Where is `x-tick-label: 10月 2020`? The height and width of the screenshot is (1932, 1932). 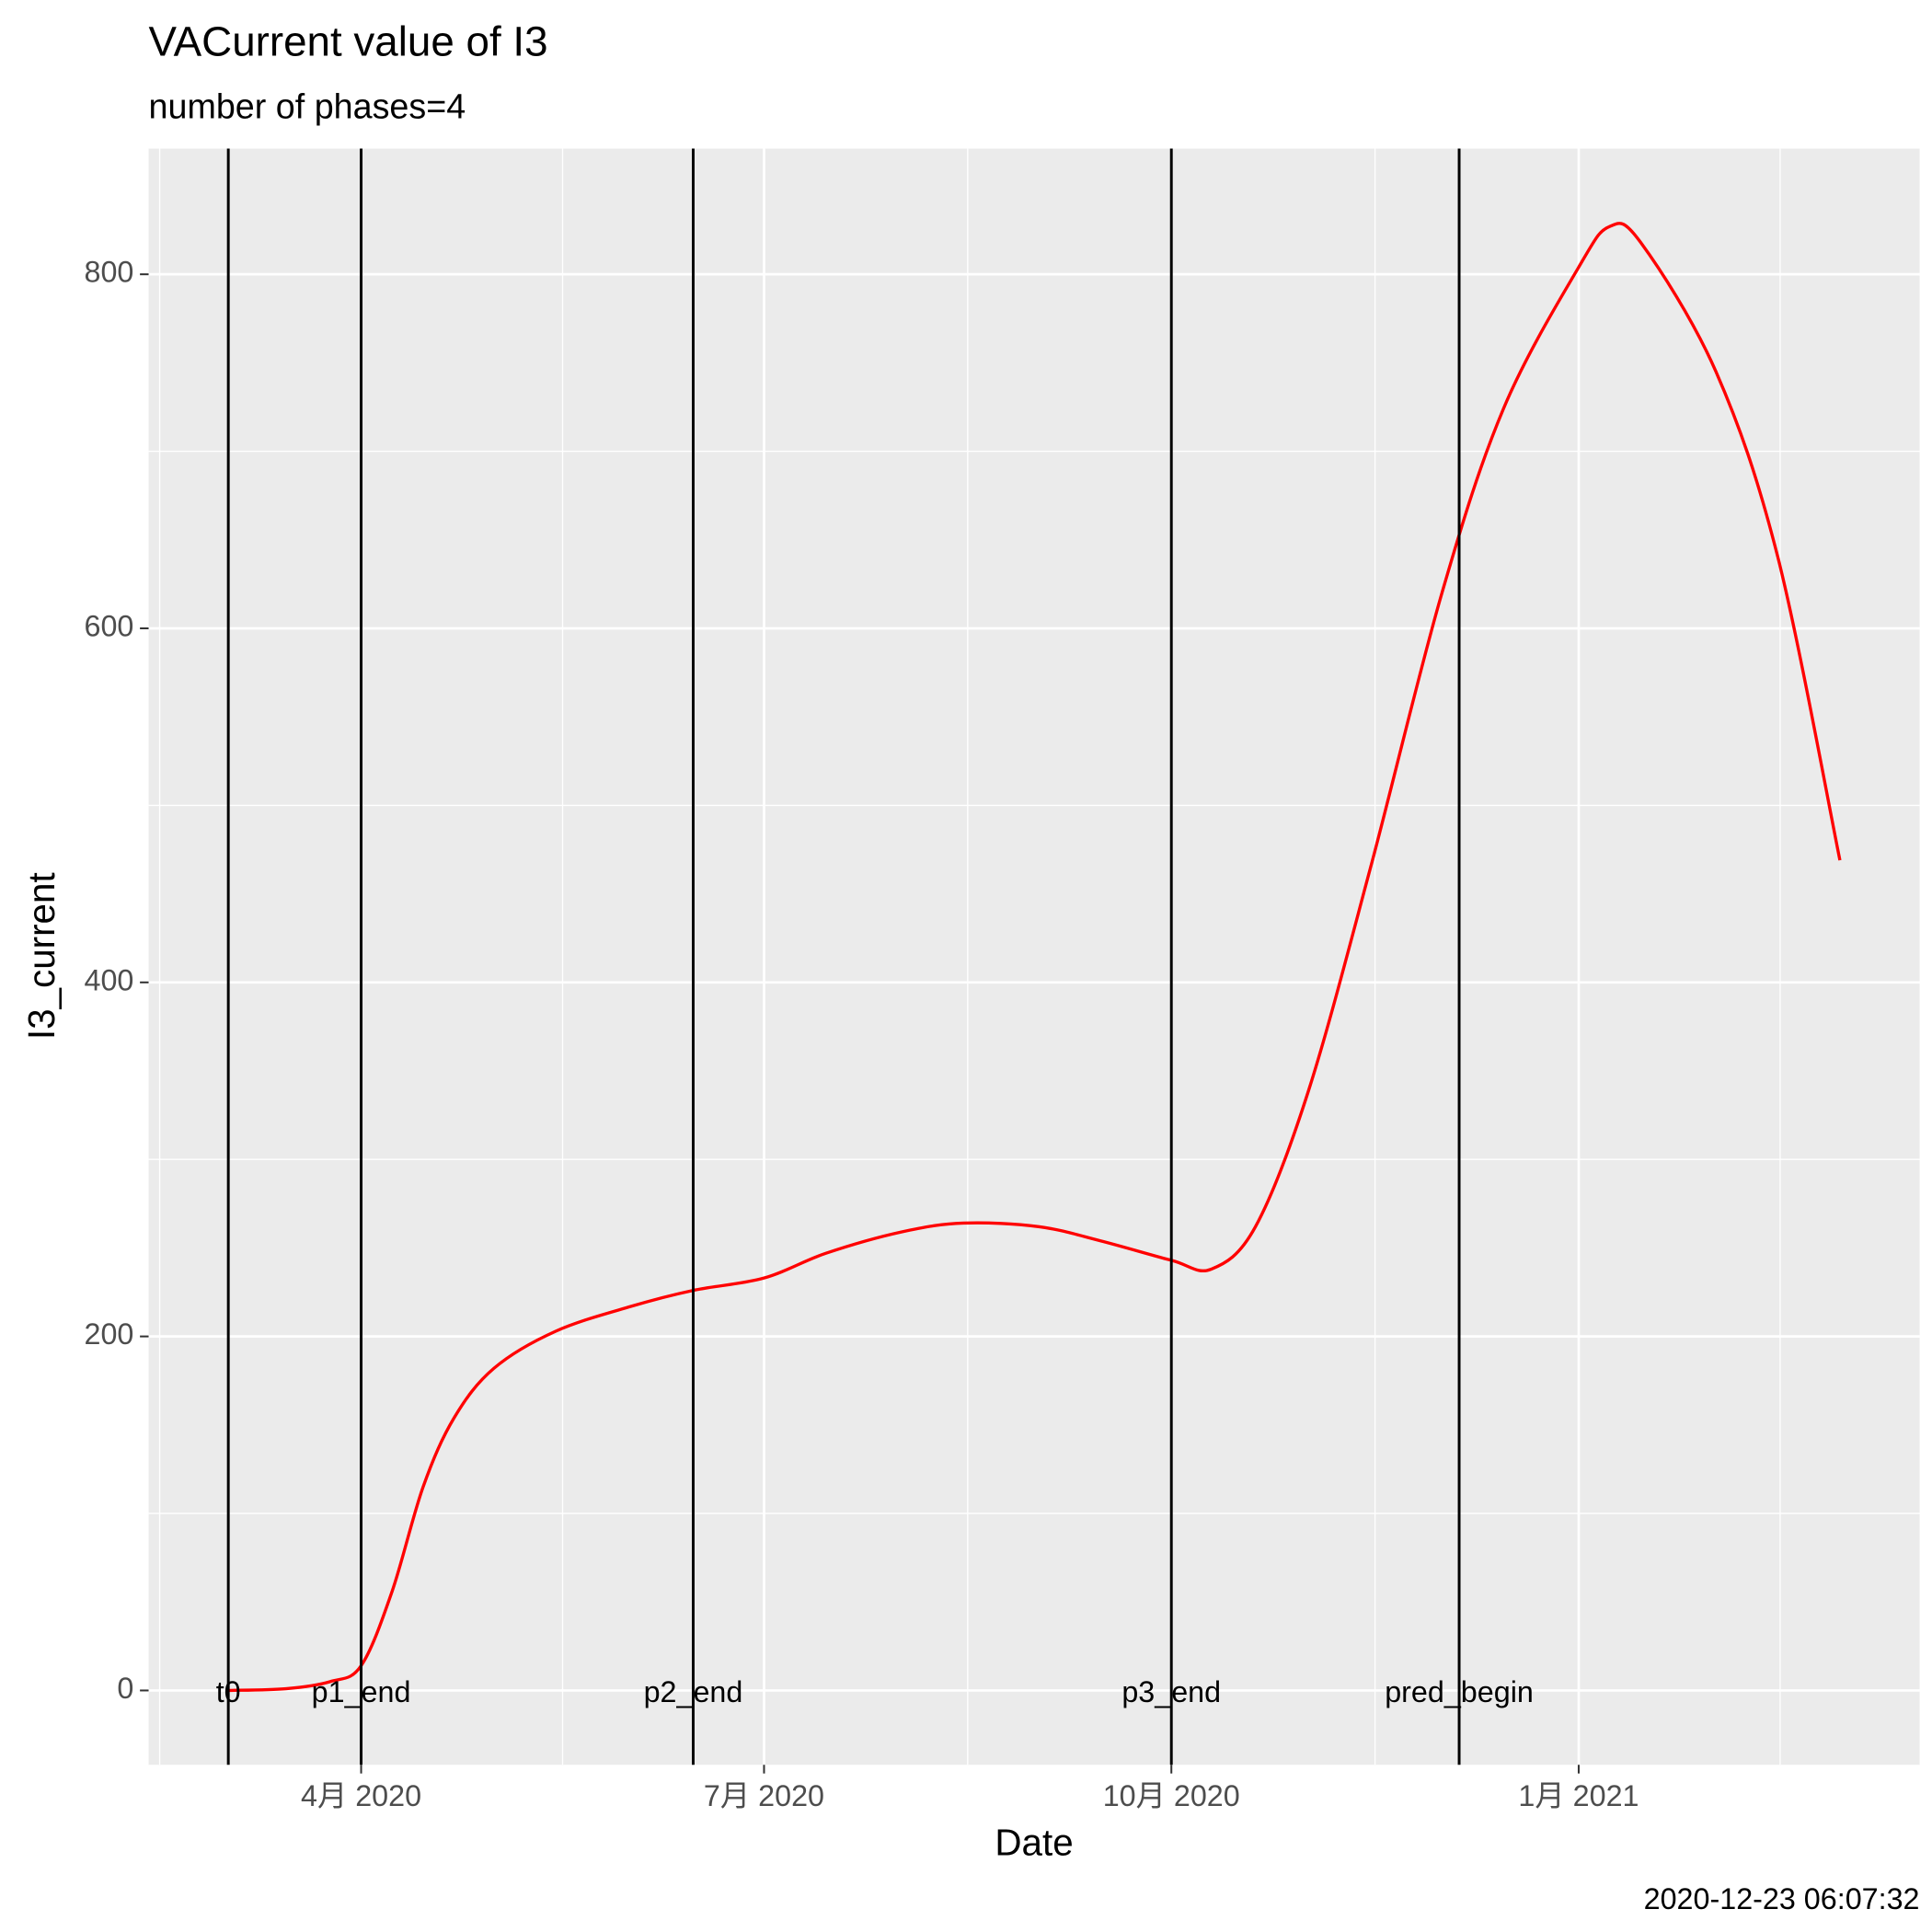 x-tick-label: 10月 2020 is located at coordinates (1171, 1795).